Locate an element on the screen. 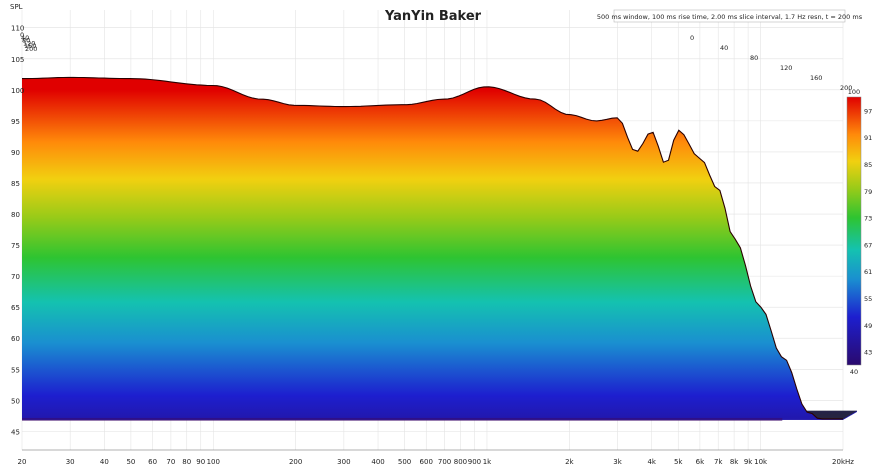 The image size is (877, 468). x-tick-label: 200 is located at coordinates (295, 462).